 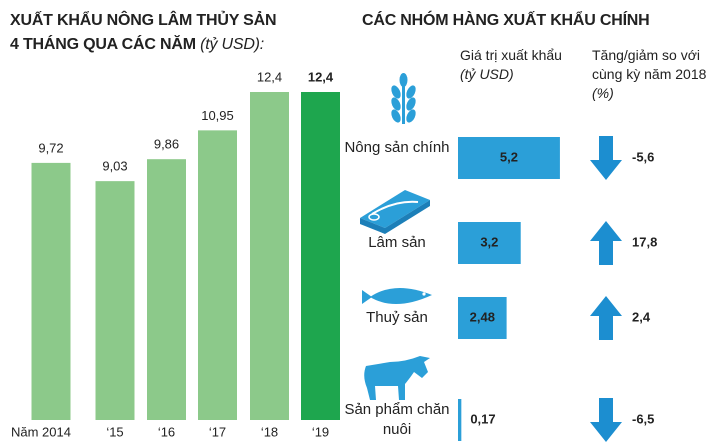 What do you see at coordinates (397, 378) in the screenshot?
I see `cow-icon` at bounding box center [397, 378].